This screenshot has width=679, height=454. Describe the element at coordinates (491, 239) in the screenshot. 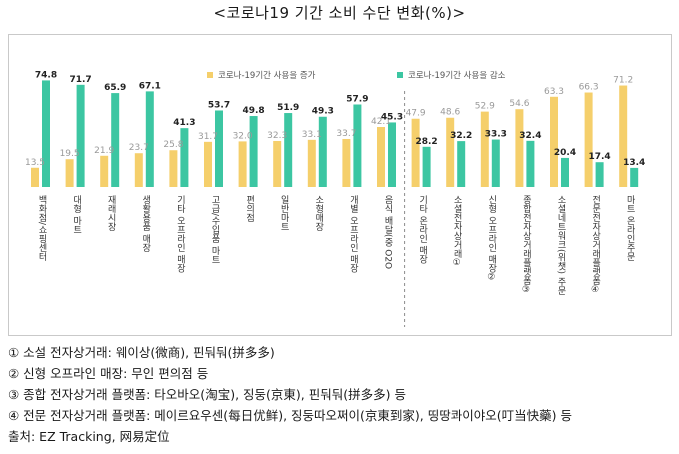

I see `category-label: 신형 오프라인 매장②` at that location.